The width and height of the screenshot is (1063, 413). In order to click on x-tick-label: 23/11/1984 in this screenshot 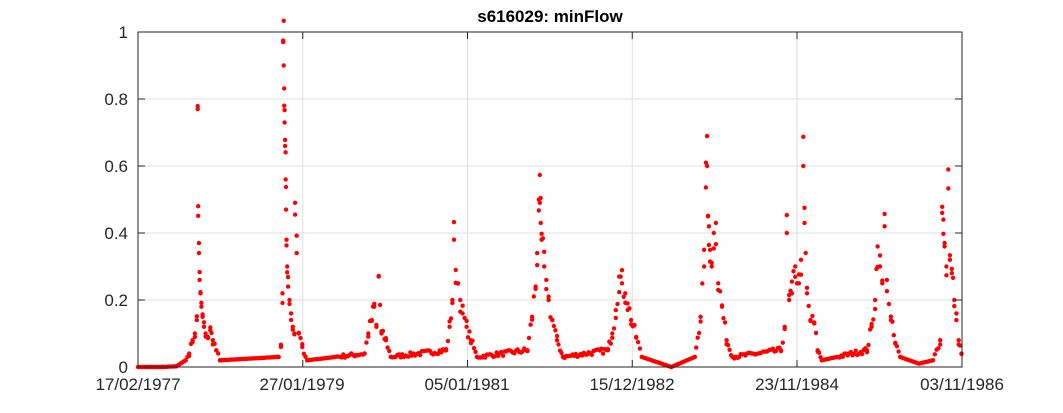, I will do `click(797, 384)`.